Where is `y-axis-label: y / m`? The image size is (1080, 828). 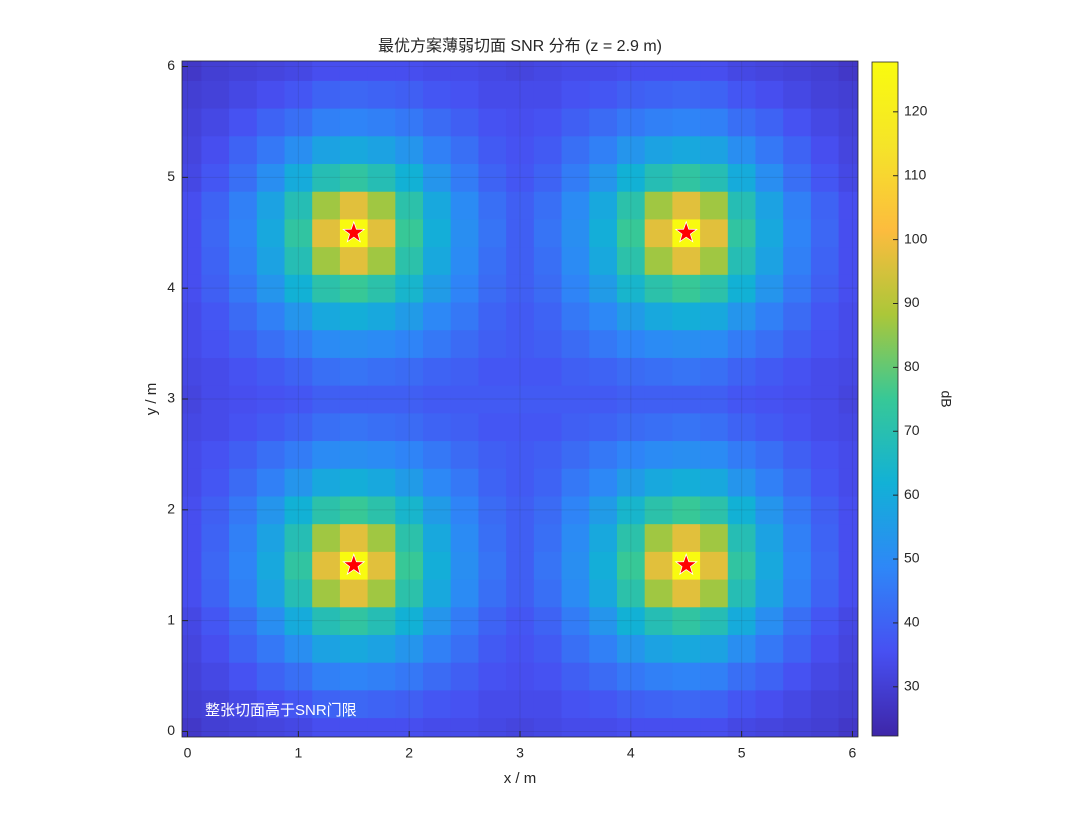 y-axis-label: y / m is located at coordinates (151, 399).